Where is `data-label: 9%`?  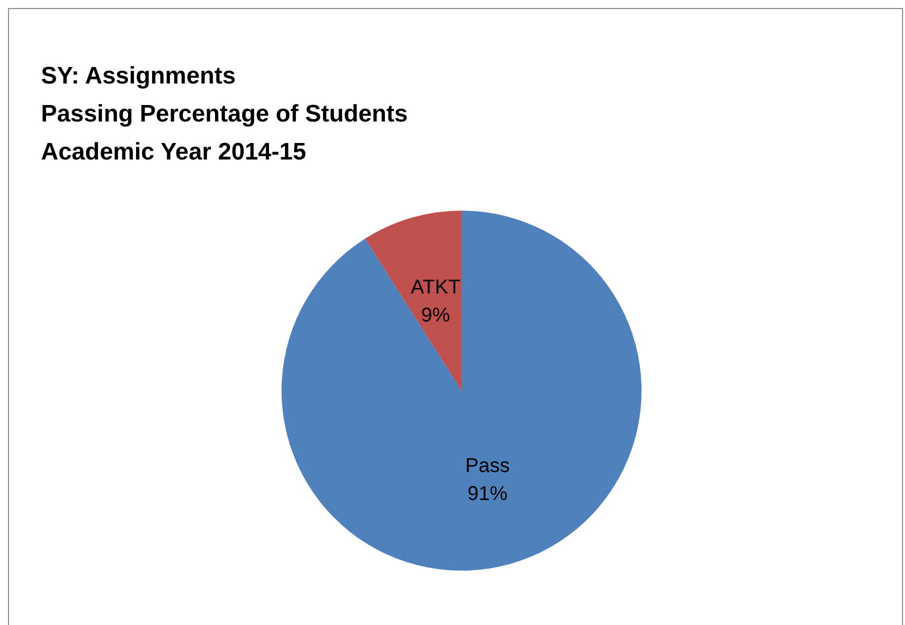 data-label: 9% is located at coordinates (435, 315).